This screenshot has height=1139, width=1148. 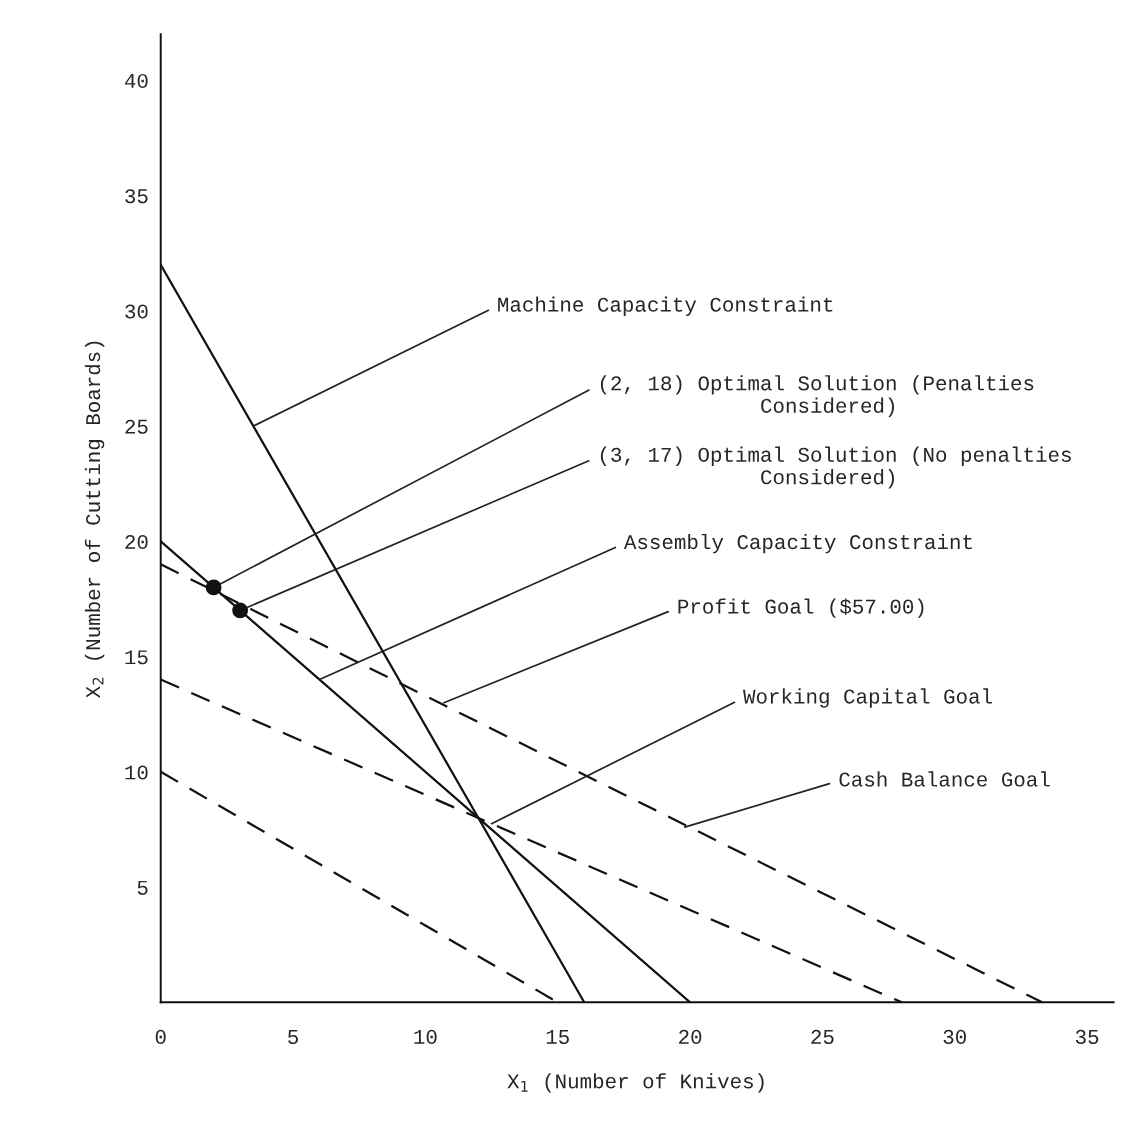 What do you see at coordinates (1087, 1037) in the screenshot?
I see `x-tick-label: 35` at bounding box center [1087, 1037].